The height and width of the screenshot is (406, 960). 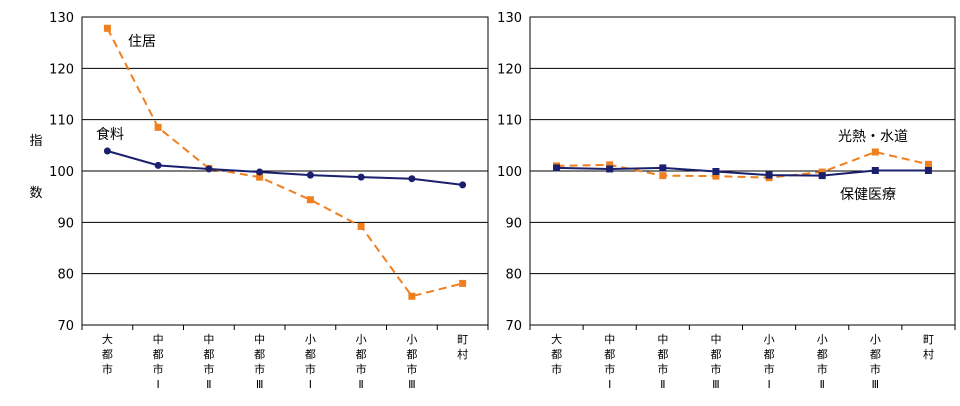 I want to click on y-tick-label: 80, so click(x=65, y=275).